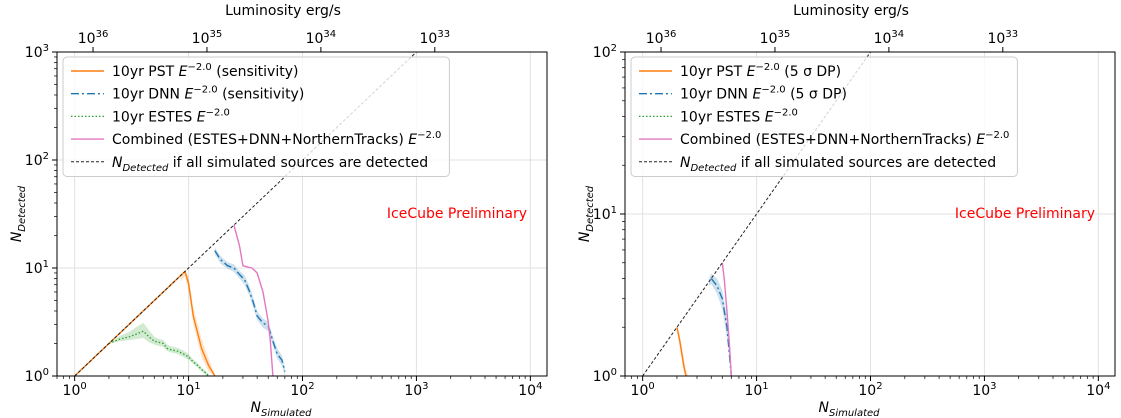 The image size is (1121, 418). I want to click on left-xtick-label-1: 10¹, so click(188, 390).